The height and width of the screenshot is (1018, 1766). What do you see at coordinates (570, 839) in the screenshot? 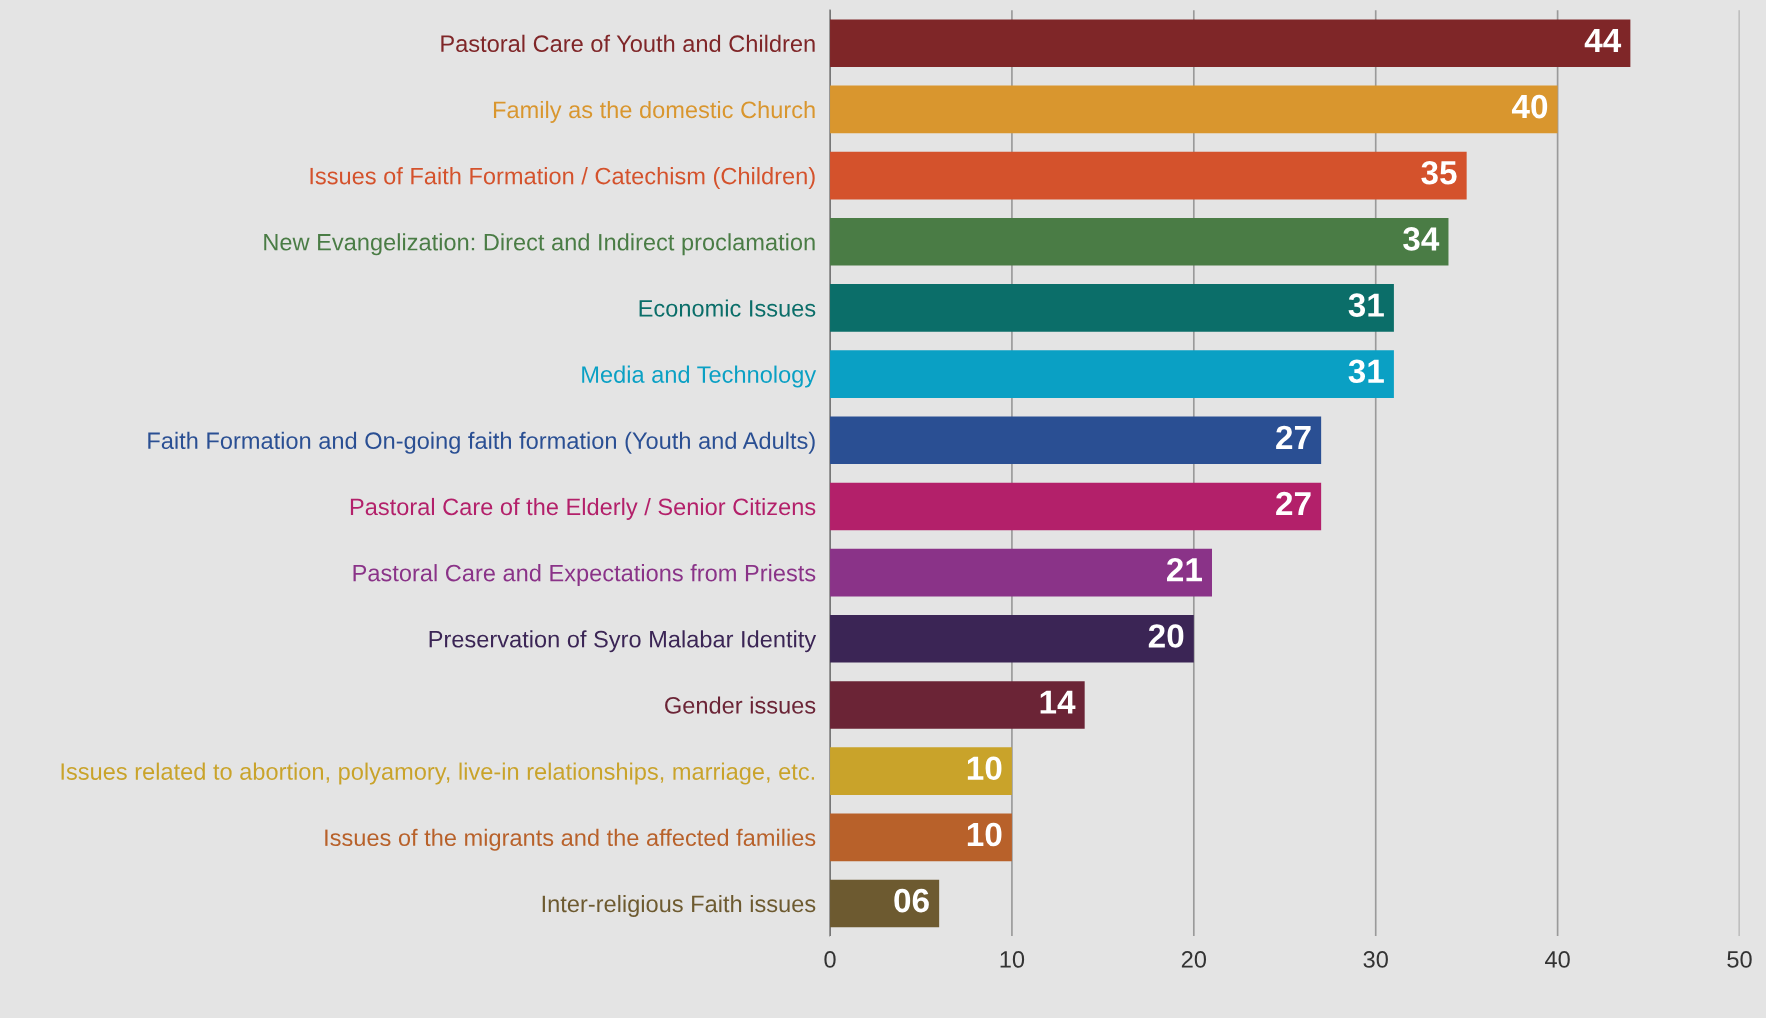
I see `y-tick-label: Issues of the migrants and the affected families` at bounding box center [570, 839].